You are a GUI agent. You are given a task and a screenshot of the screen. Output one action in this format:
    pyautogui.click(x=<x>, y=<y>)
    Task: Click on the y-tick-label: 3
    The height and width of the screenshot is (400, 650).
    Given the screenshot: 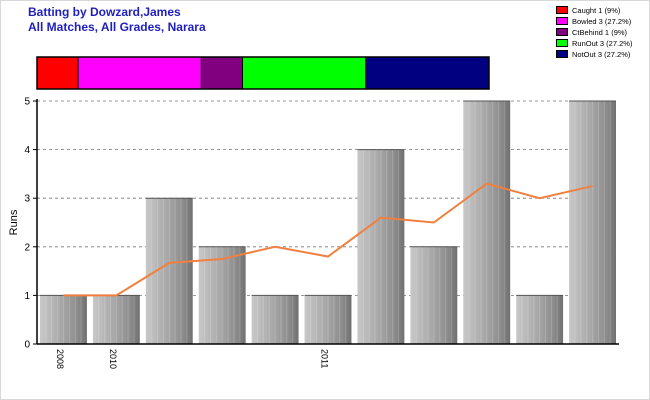 What is the action you would take?
    pyautogui.click(x=27, y=199)
    